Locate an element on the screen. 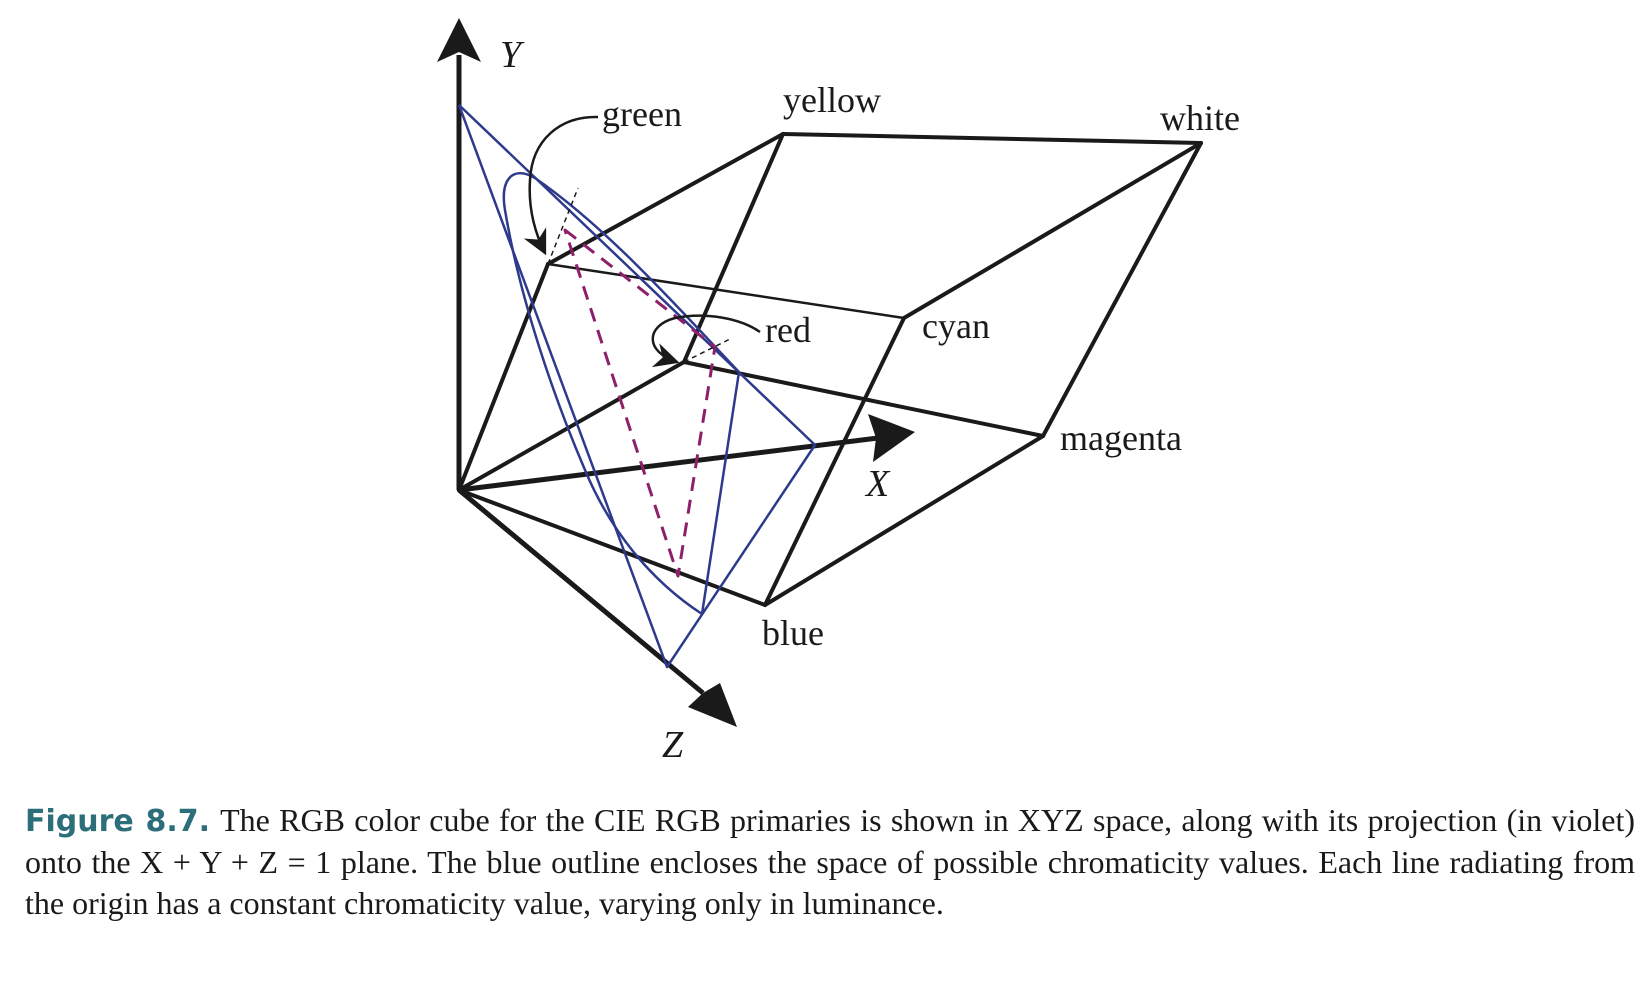 This screenshot has height=984, width=1642. z-axis-line is located at coordinates (581, 591).